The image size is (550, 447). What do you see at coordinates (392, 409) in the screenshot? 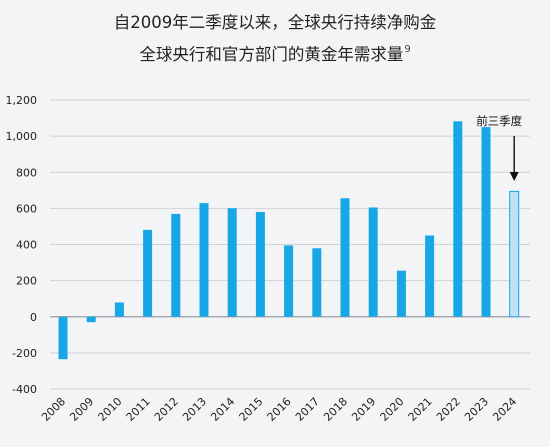
I see `x-tick-label: 2020` at bounding box center [392, 409].